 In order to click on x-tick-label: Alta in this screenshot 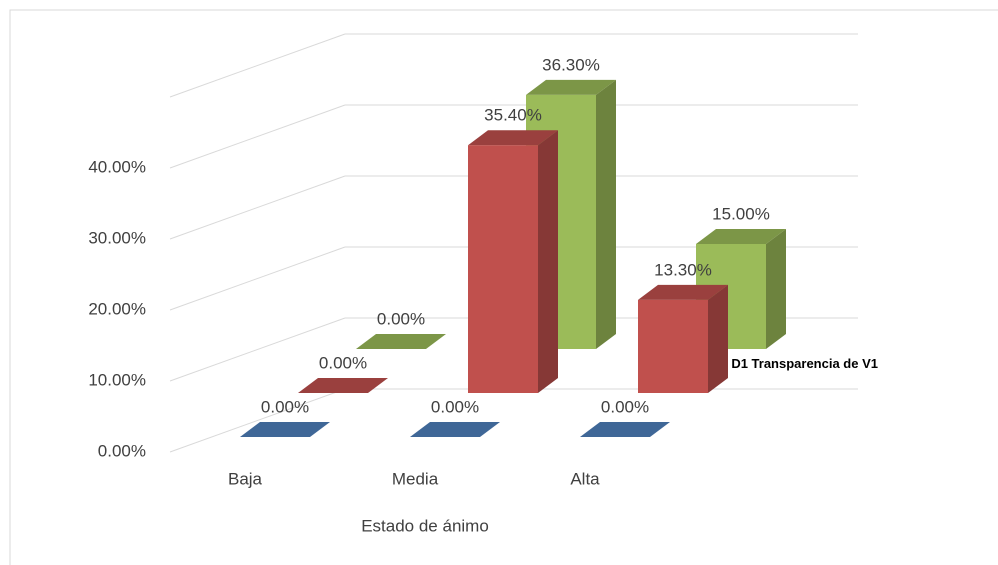, I will do `click(585, 478)`.